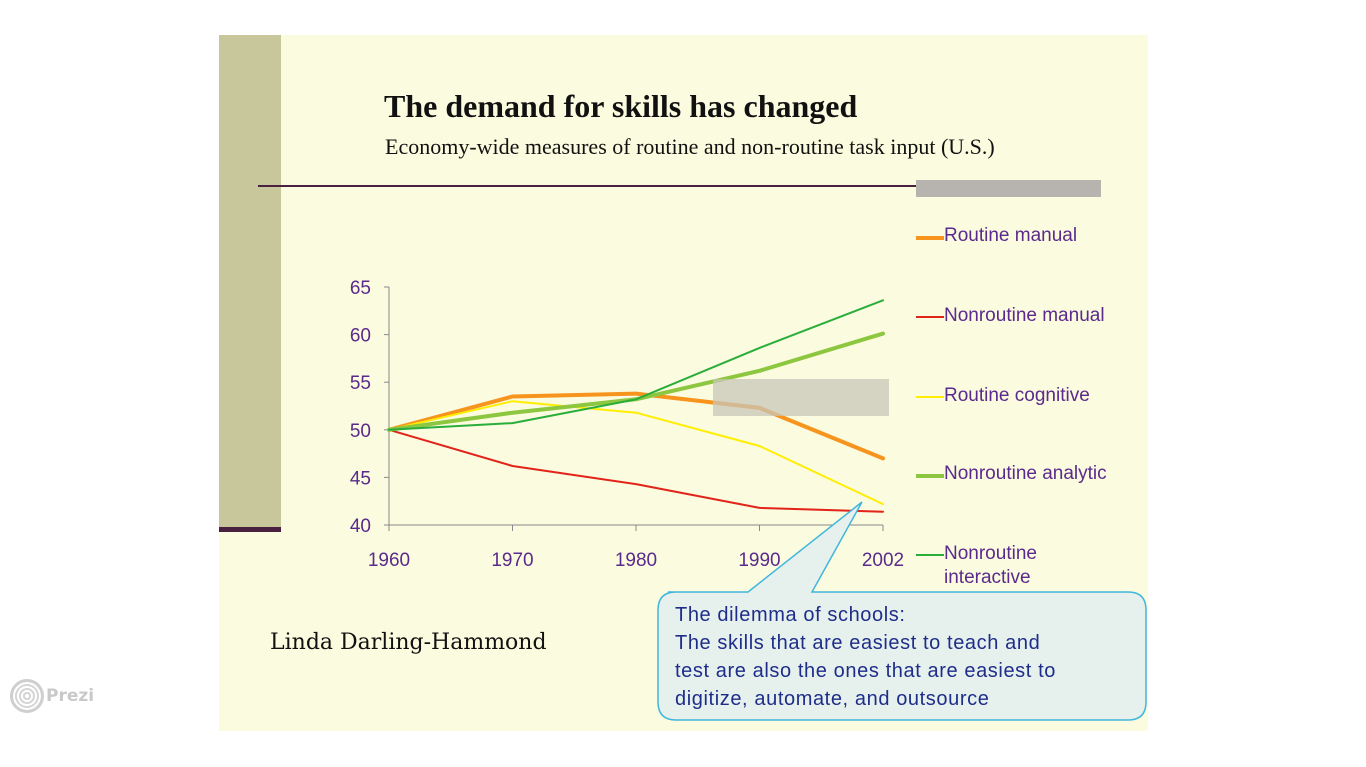  What do you see at coordinates (1008, 188) in the screenshot?
I see `rule-accent-box` at bounding box center [1008, 188].